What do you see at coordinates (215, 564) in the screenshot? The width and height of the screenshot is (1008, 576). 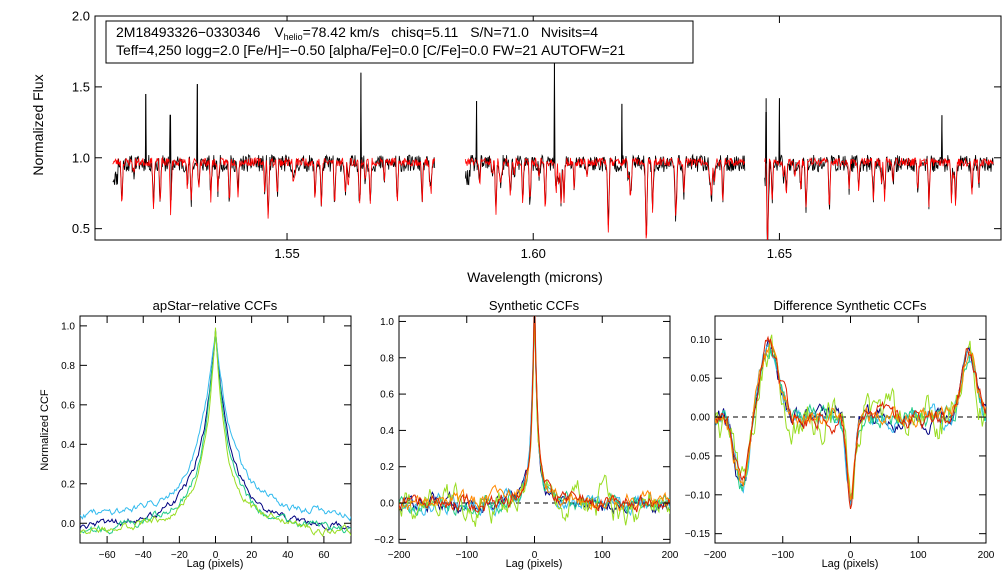 I see `apstar-xlabel: Lag (pixels)` at bounding box center [215, 564].